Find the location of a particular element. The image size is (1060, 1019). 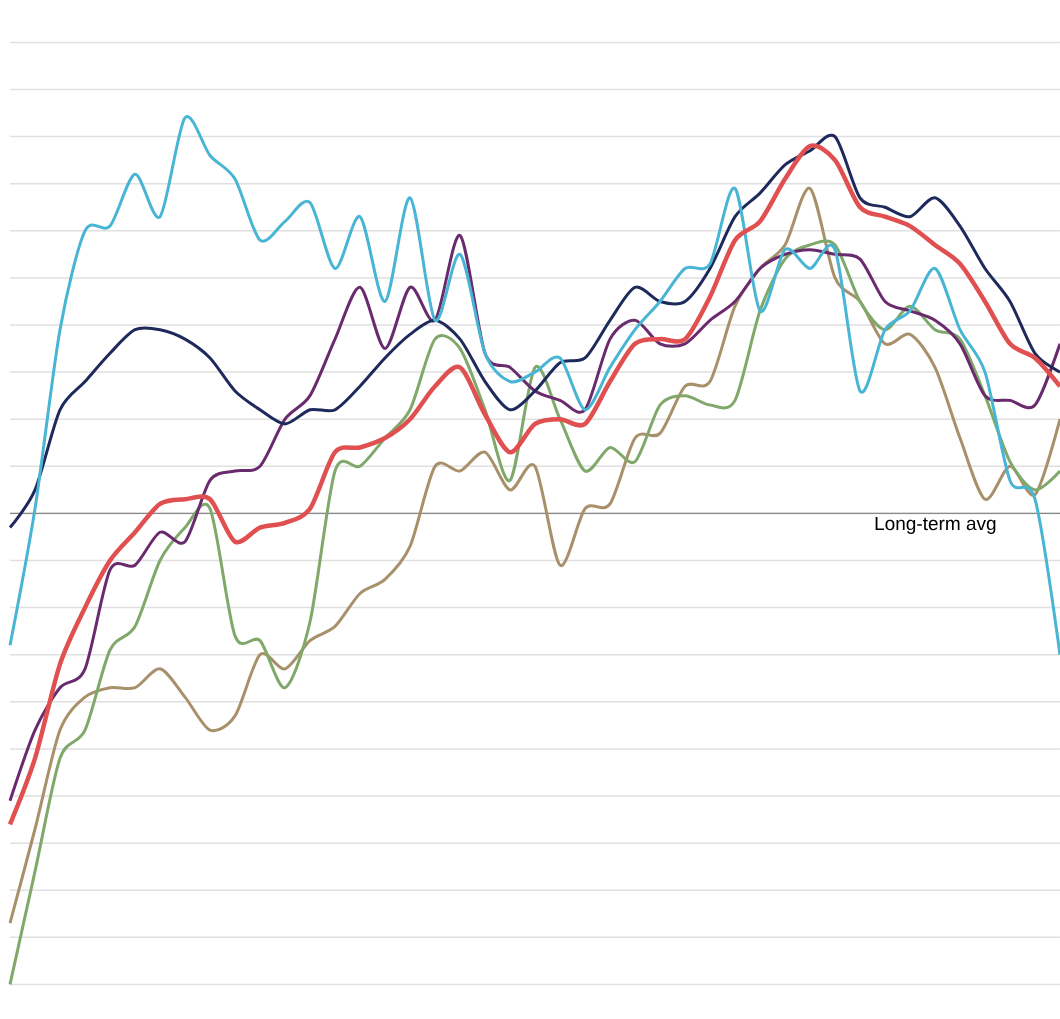

ref-line-label: Long-term avg is located at coordinates (935, 525).